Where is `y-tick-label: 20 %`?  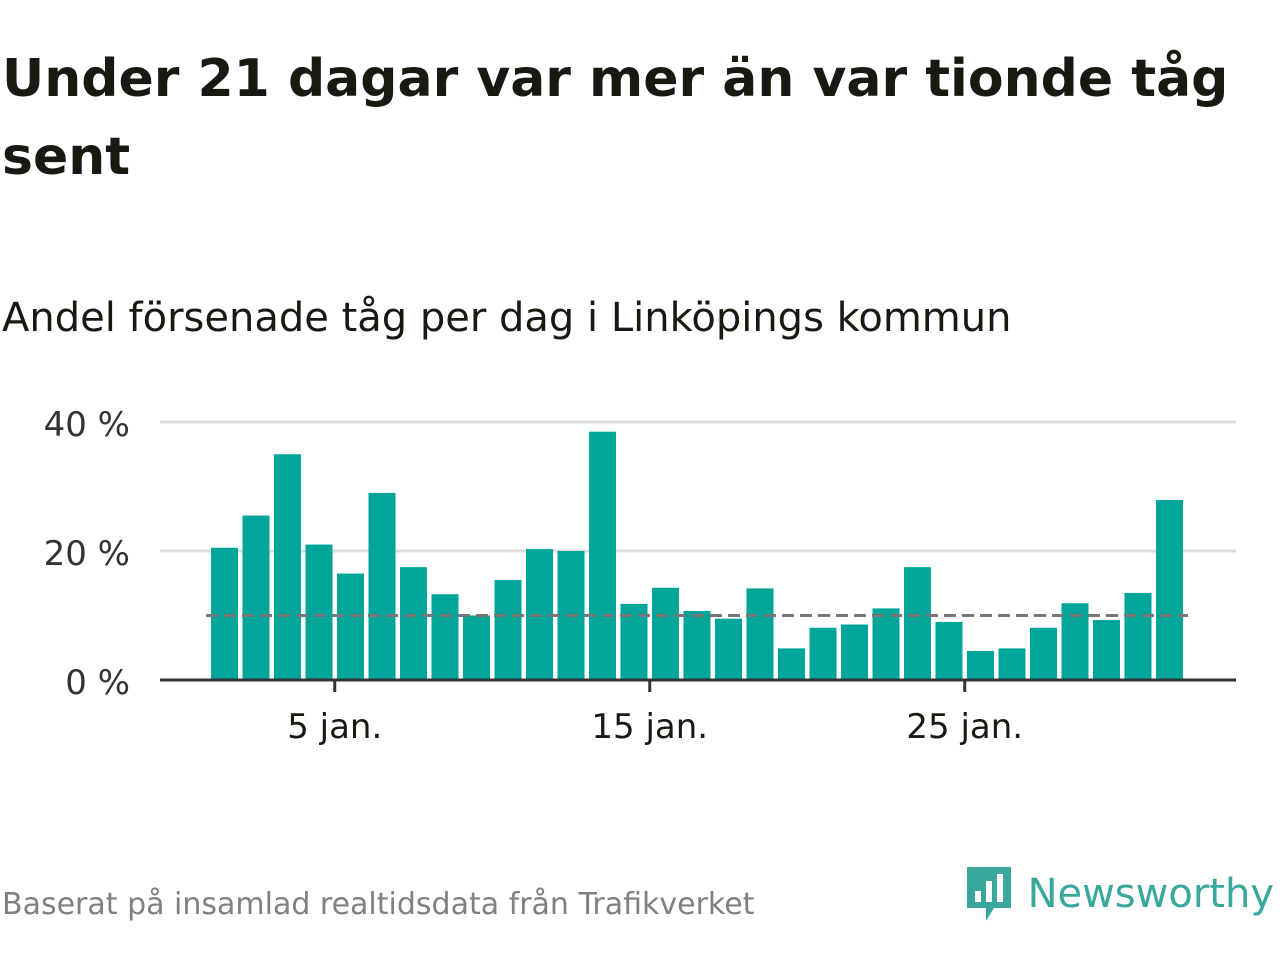
y-tick-label: 20 % is located at coordinates (87, 554).